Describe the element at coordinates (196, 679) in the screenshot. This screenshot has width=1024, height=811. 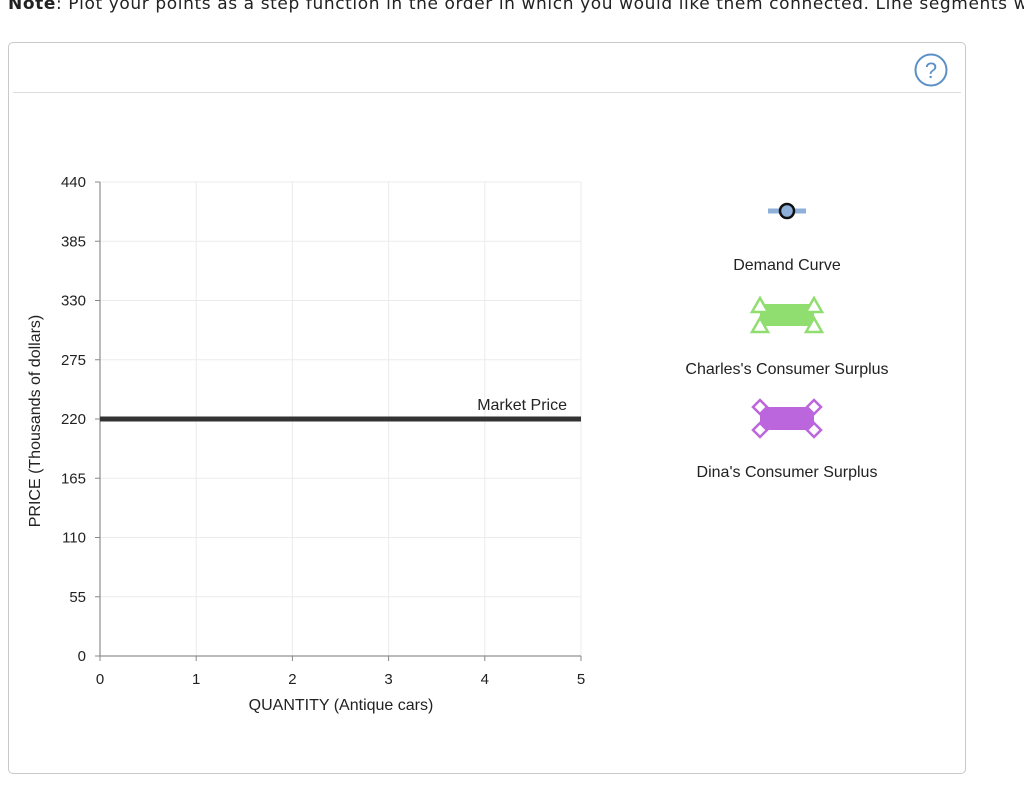
I see `x-tick-label: 1` at that location.